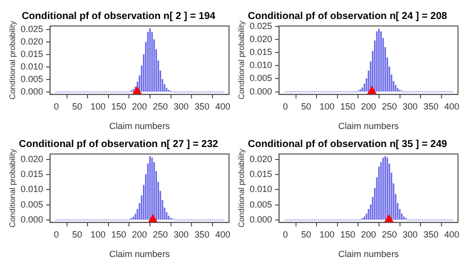 The height and width of the screenshot is (273, 474). What do you see at coordinates (348, 144) in the screenshot?
I see `chart-title: Conditional pf of observation n[ 35 ] = 249` at bounding box center [348, 144].